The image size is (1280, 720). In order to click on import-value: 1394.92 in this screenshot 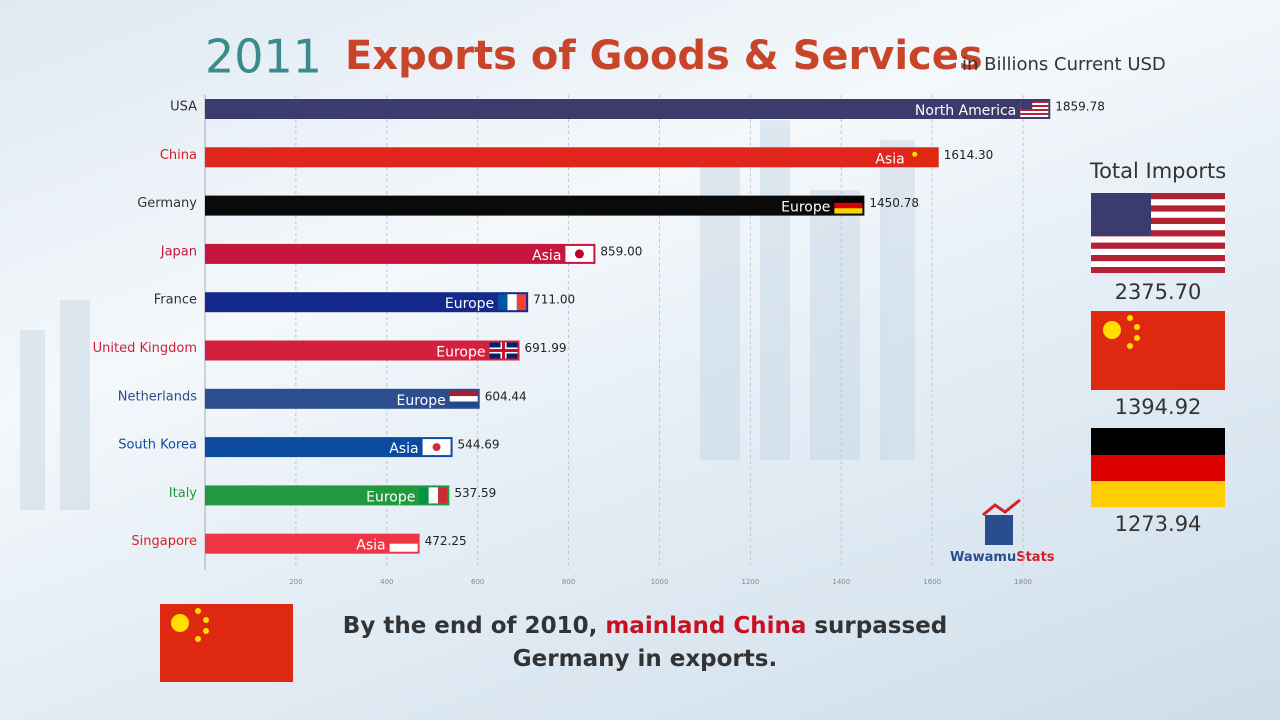, I will do `click(1158, 407)`.